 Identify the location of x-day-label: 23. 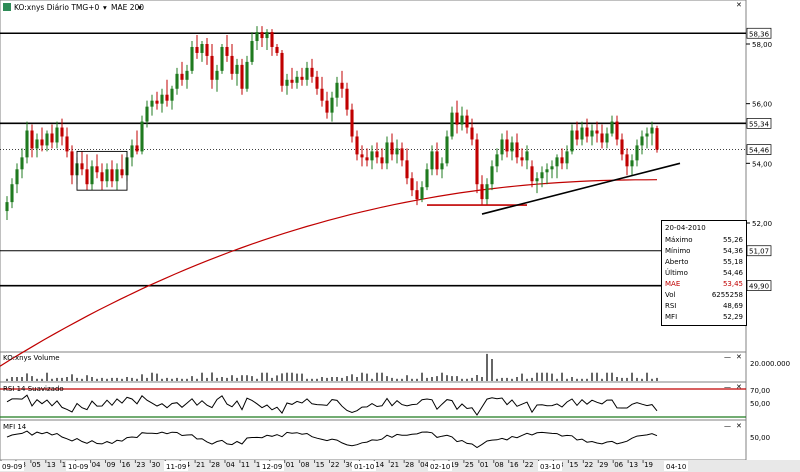
(140, 465).